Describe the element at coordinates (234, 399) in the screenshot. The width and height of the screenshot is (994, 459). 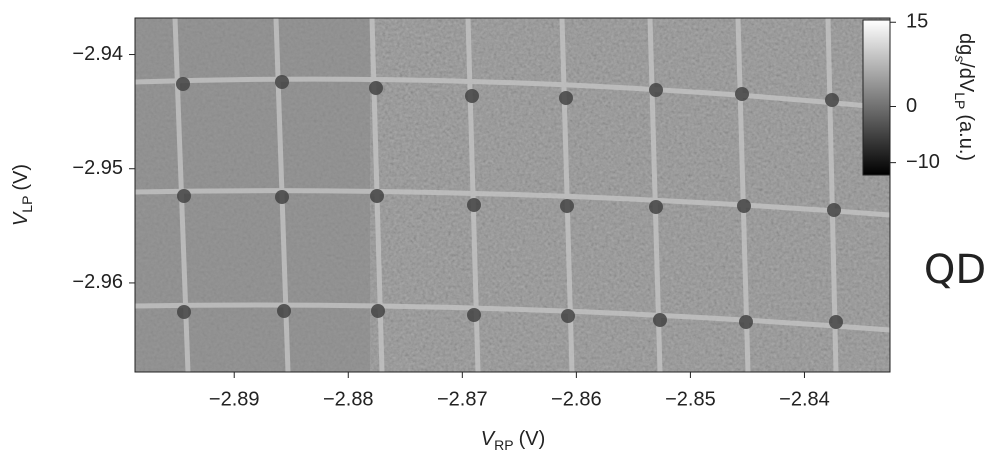
I see `x-tick-label: −2.89` at that location.